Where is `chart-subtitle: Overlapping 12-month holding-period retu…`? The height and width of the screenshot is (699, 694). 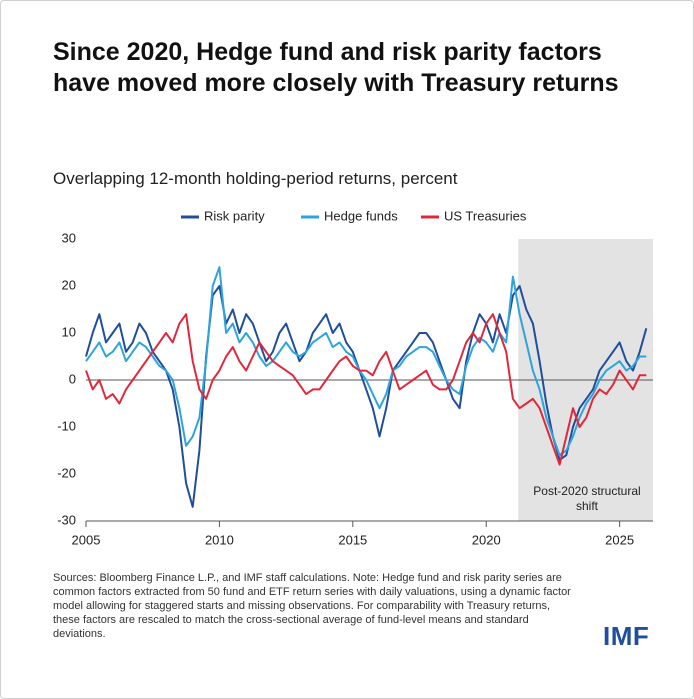 chart-subtitle: Overlapping 12-month holding-period retu… is located at coordinates (255, 178).